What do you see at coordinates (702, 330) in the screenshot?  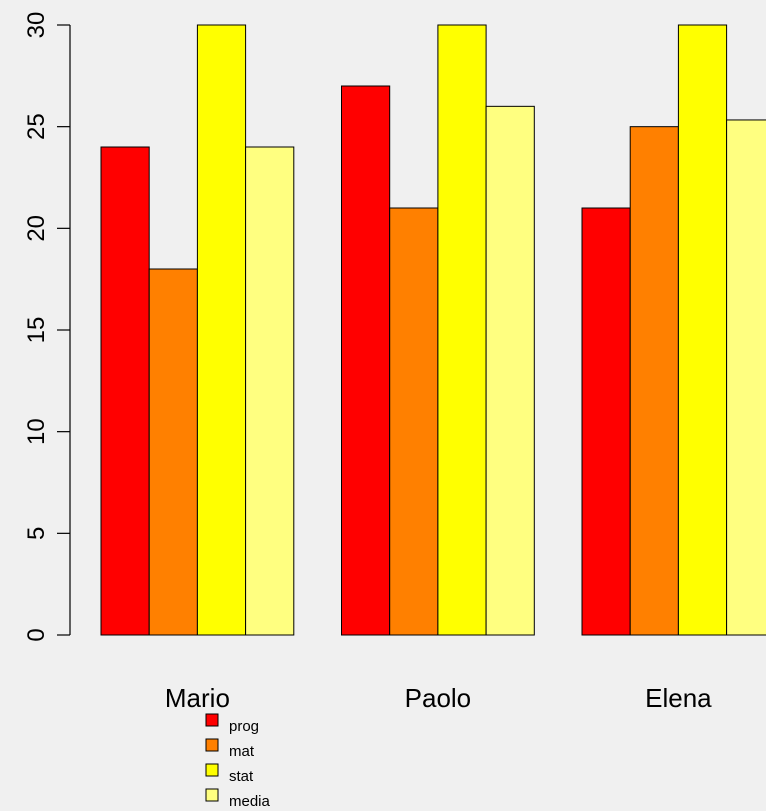 I see `bar-elena-stat` at bounding box center [702, 330].